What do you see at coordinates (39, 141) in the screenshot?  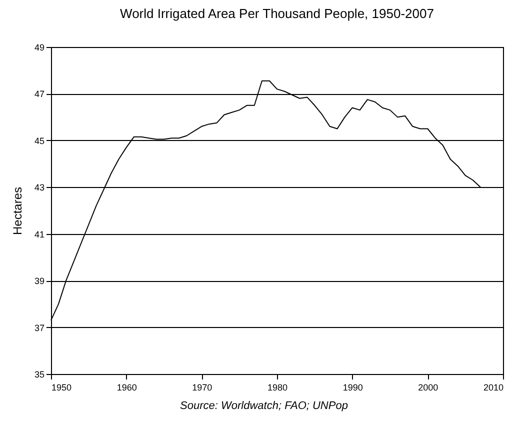 I see `y-tick-label: 45` at bounding box center [39, 141].